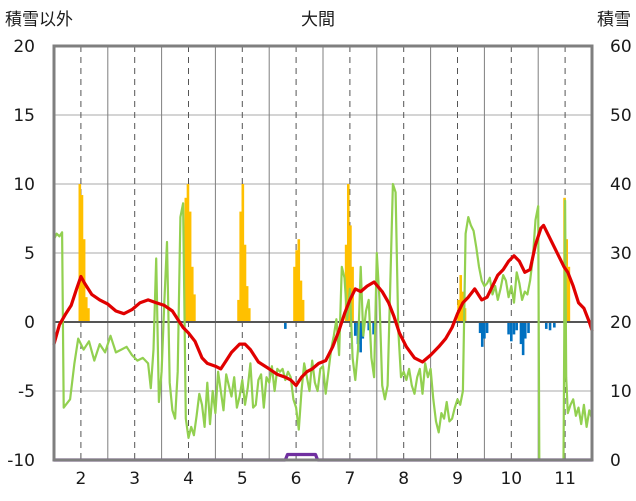 This screenshot has width=636, height=501. What do you see at coordinates (26, 392) in the screenshot?
I see `left-tick-label: -5` at bounding box center [26, 392].